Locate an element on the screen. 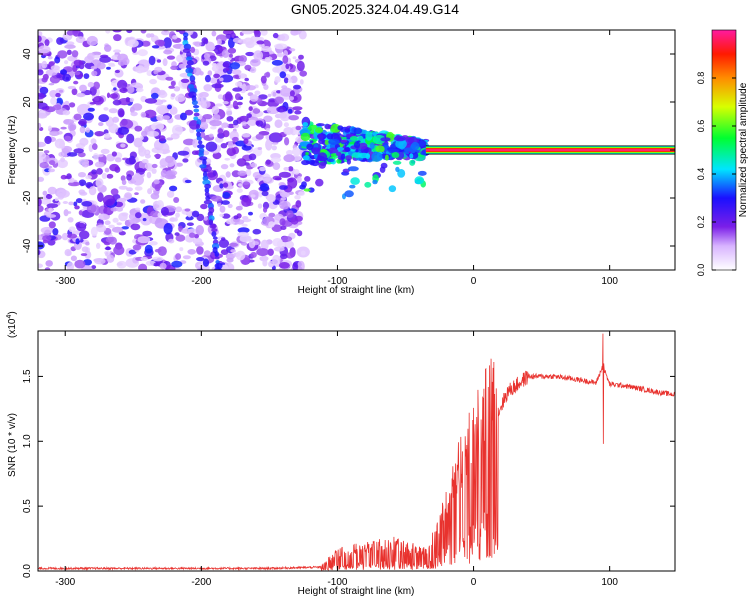 Image resolution: width=750 pixels, height=600 pixels. colorbar-tick-label: 0.8 is located at coordinates (701, 78).